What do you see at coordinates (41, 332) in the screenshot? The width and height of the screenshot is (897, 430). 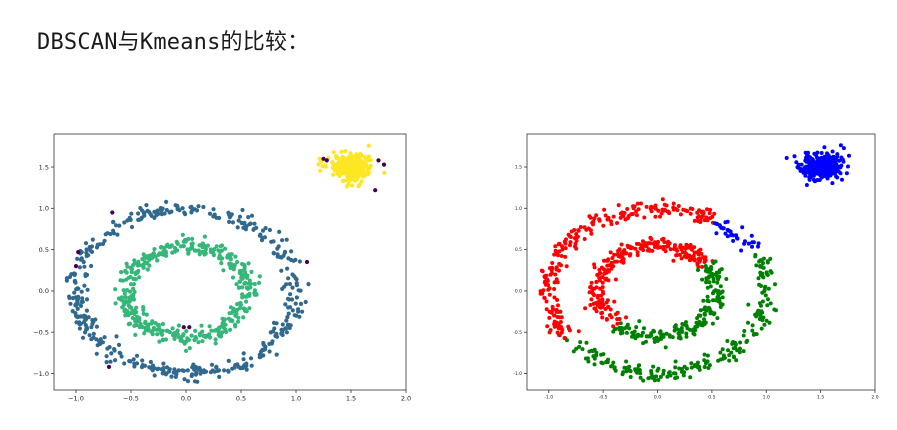 I see `y-tick-label: −0.5` at bounding box center [41, 332].